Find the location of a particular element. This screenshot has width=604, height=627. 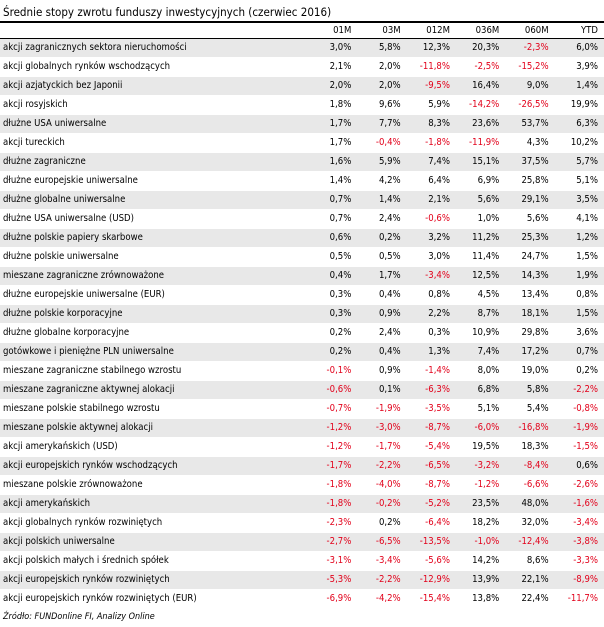

return-cell-01m: -5,3% is located at coordinates (333, 580).